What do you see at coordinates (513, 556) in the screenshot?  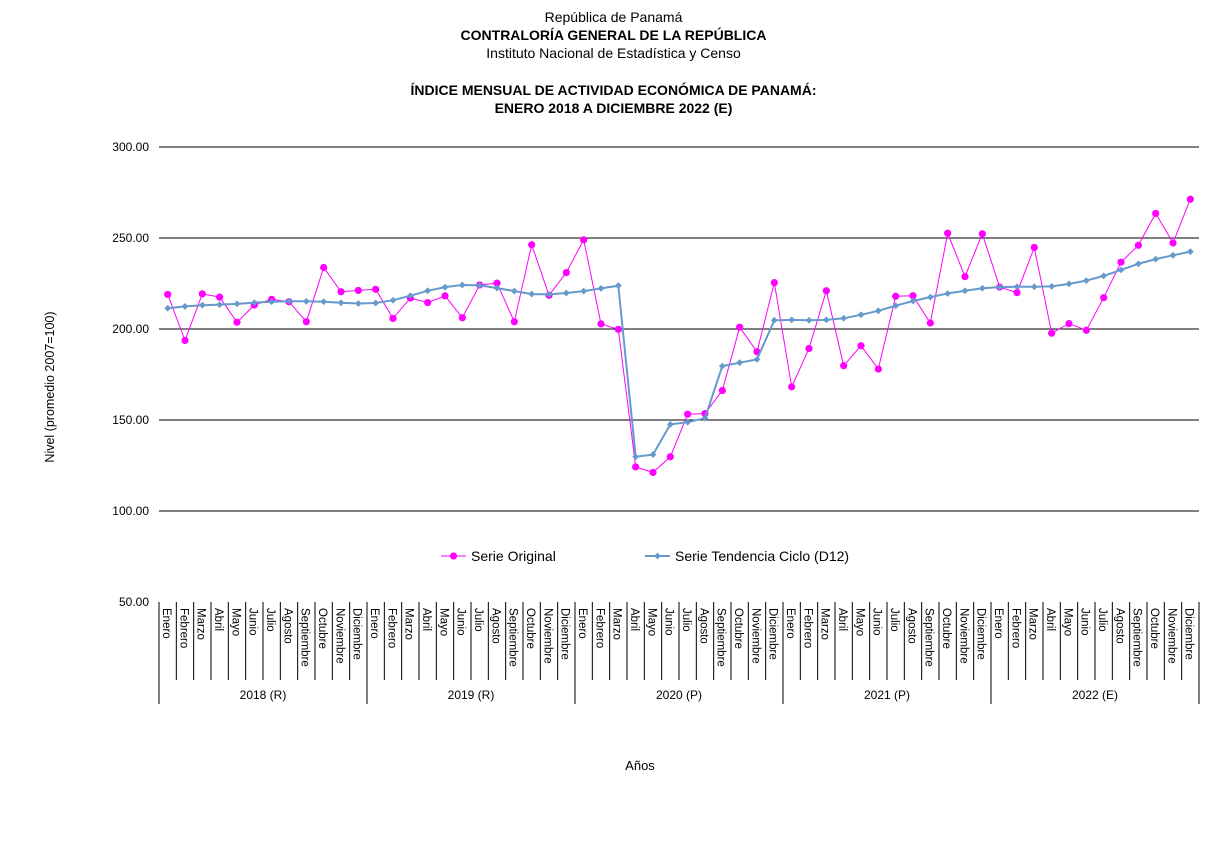 I see `legend-label: Serie Original` at bounding box center [513, 556].